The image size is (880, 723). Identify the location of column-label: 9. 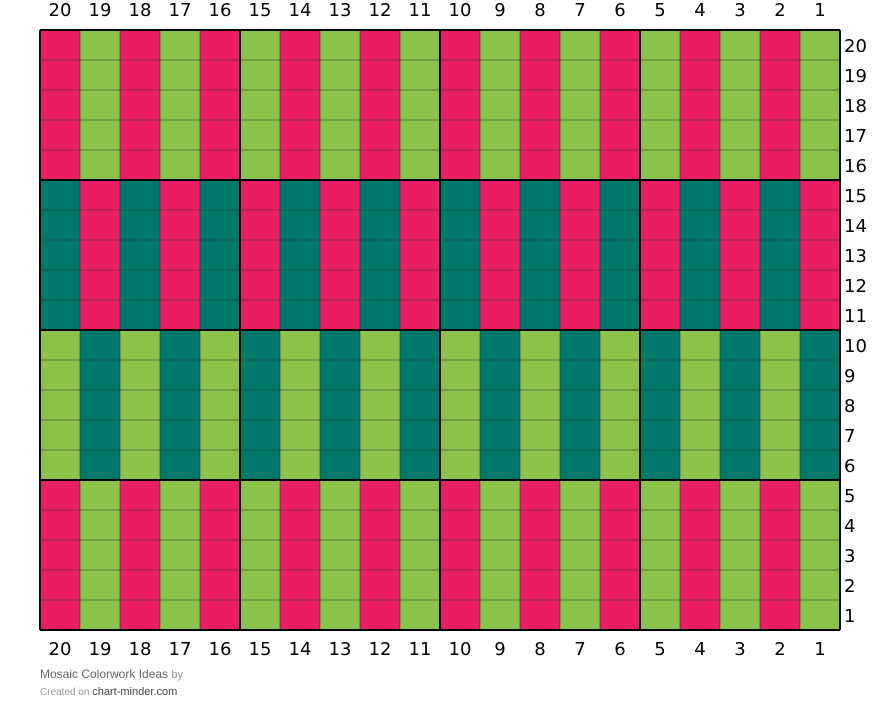
(499, 10).